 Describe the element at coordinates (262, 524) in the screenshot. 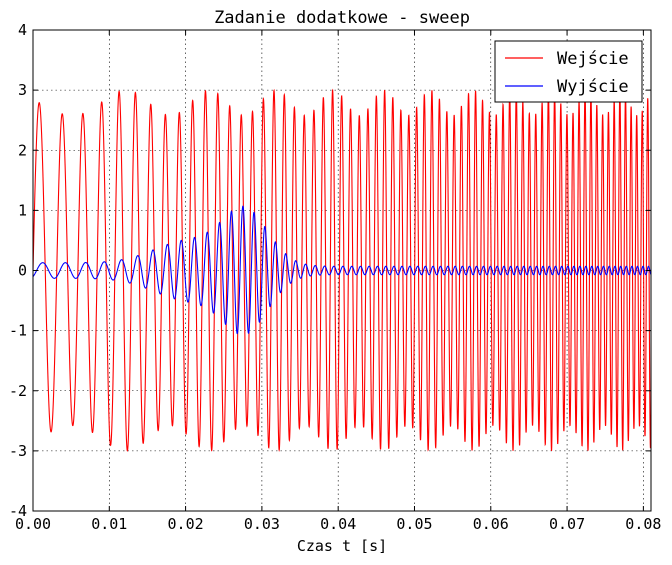

I see `x-tick-label: 0.03` at that location.